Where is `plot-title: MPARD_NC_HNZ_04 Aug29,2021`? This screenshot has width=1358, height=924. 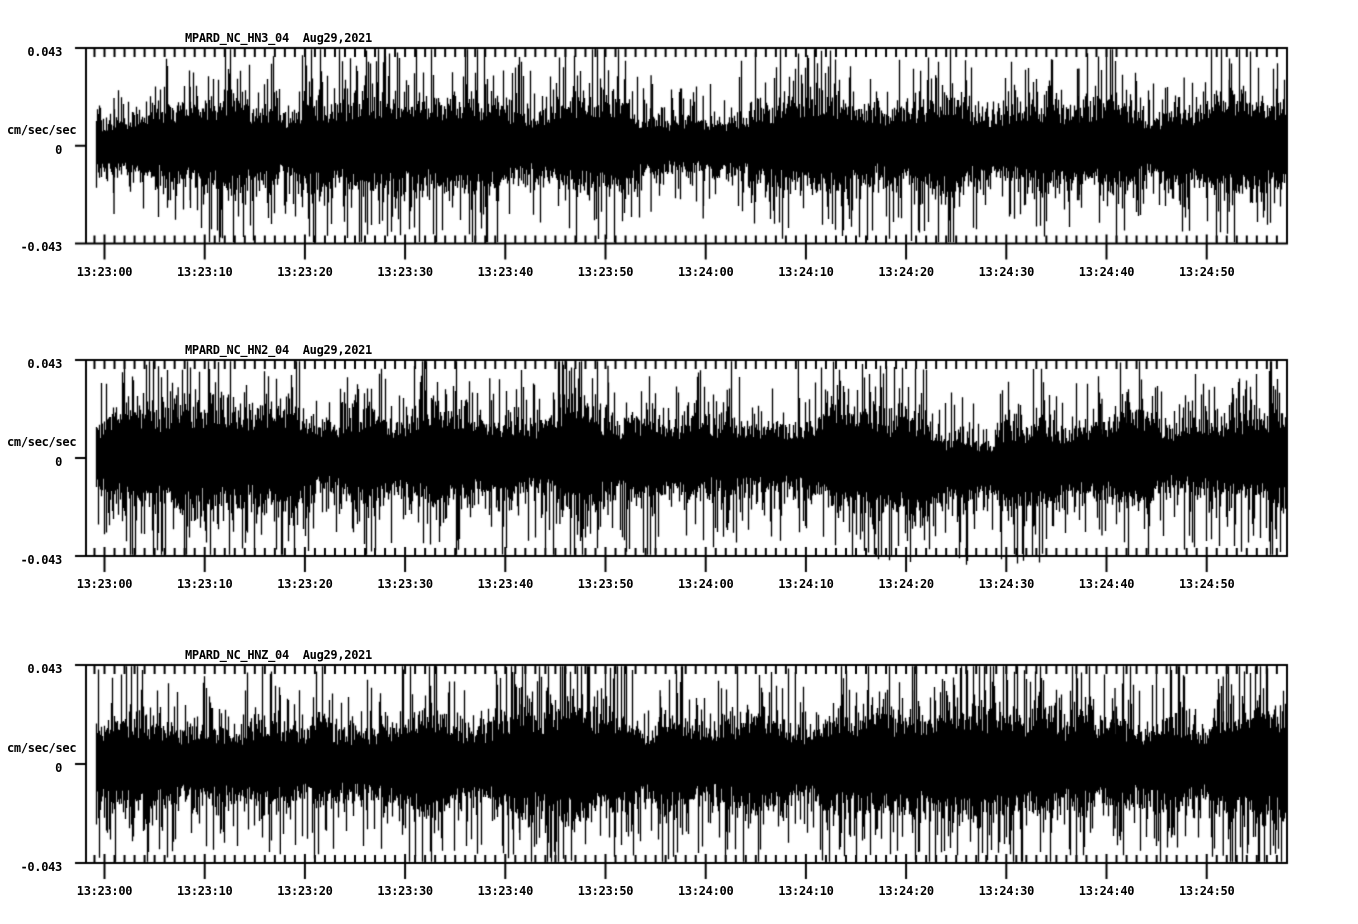
plot-title: MPARD_NC_HNZ_04 Aug29,2021 is located at coordinates (278, 655).